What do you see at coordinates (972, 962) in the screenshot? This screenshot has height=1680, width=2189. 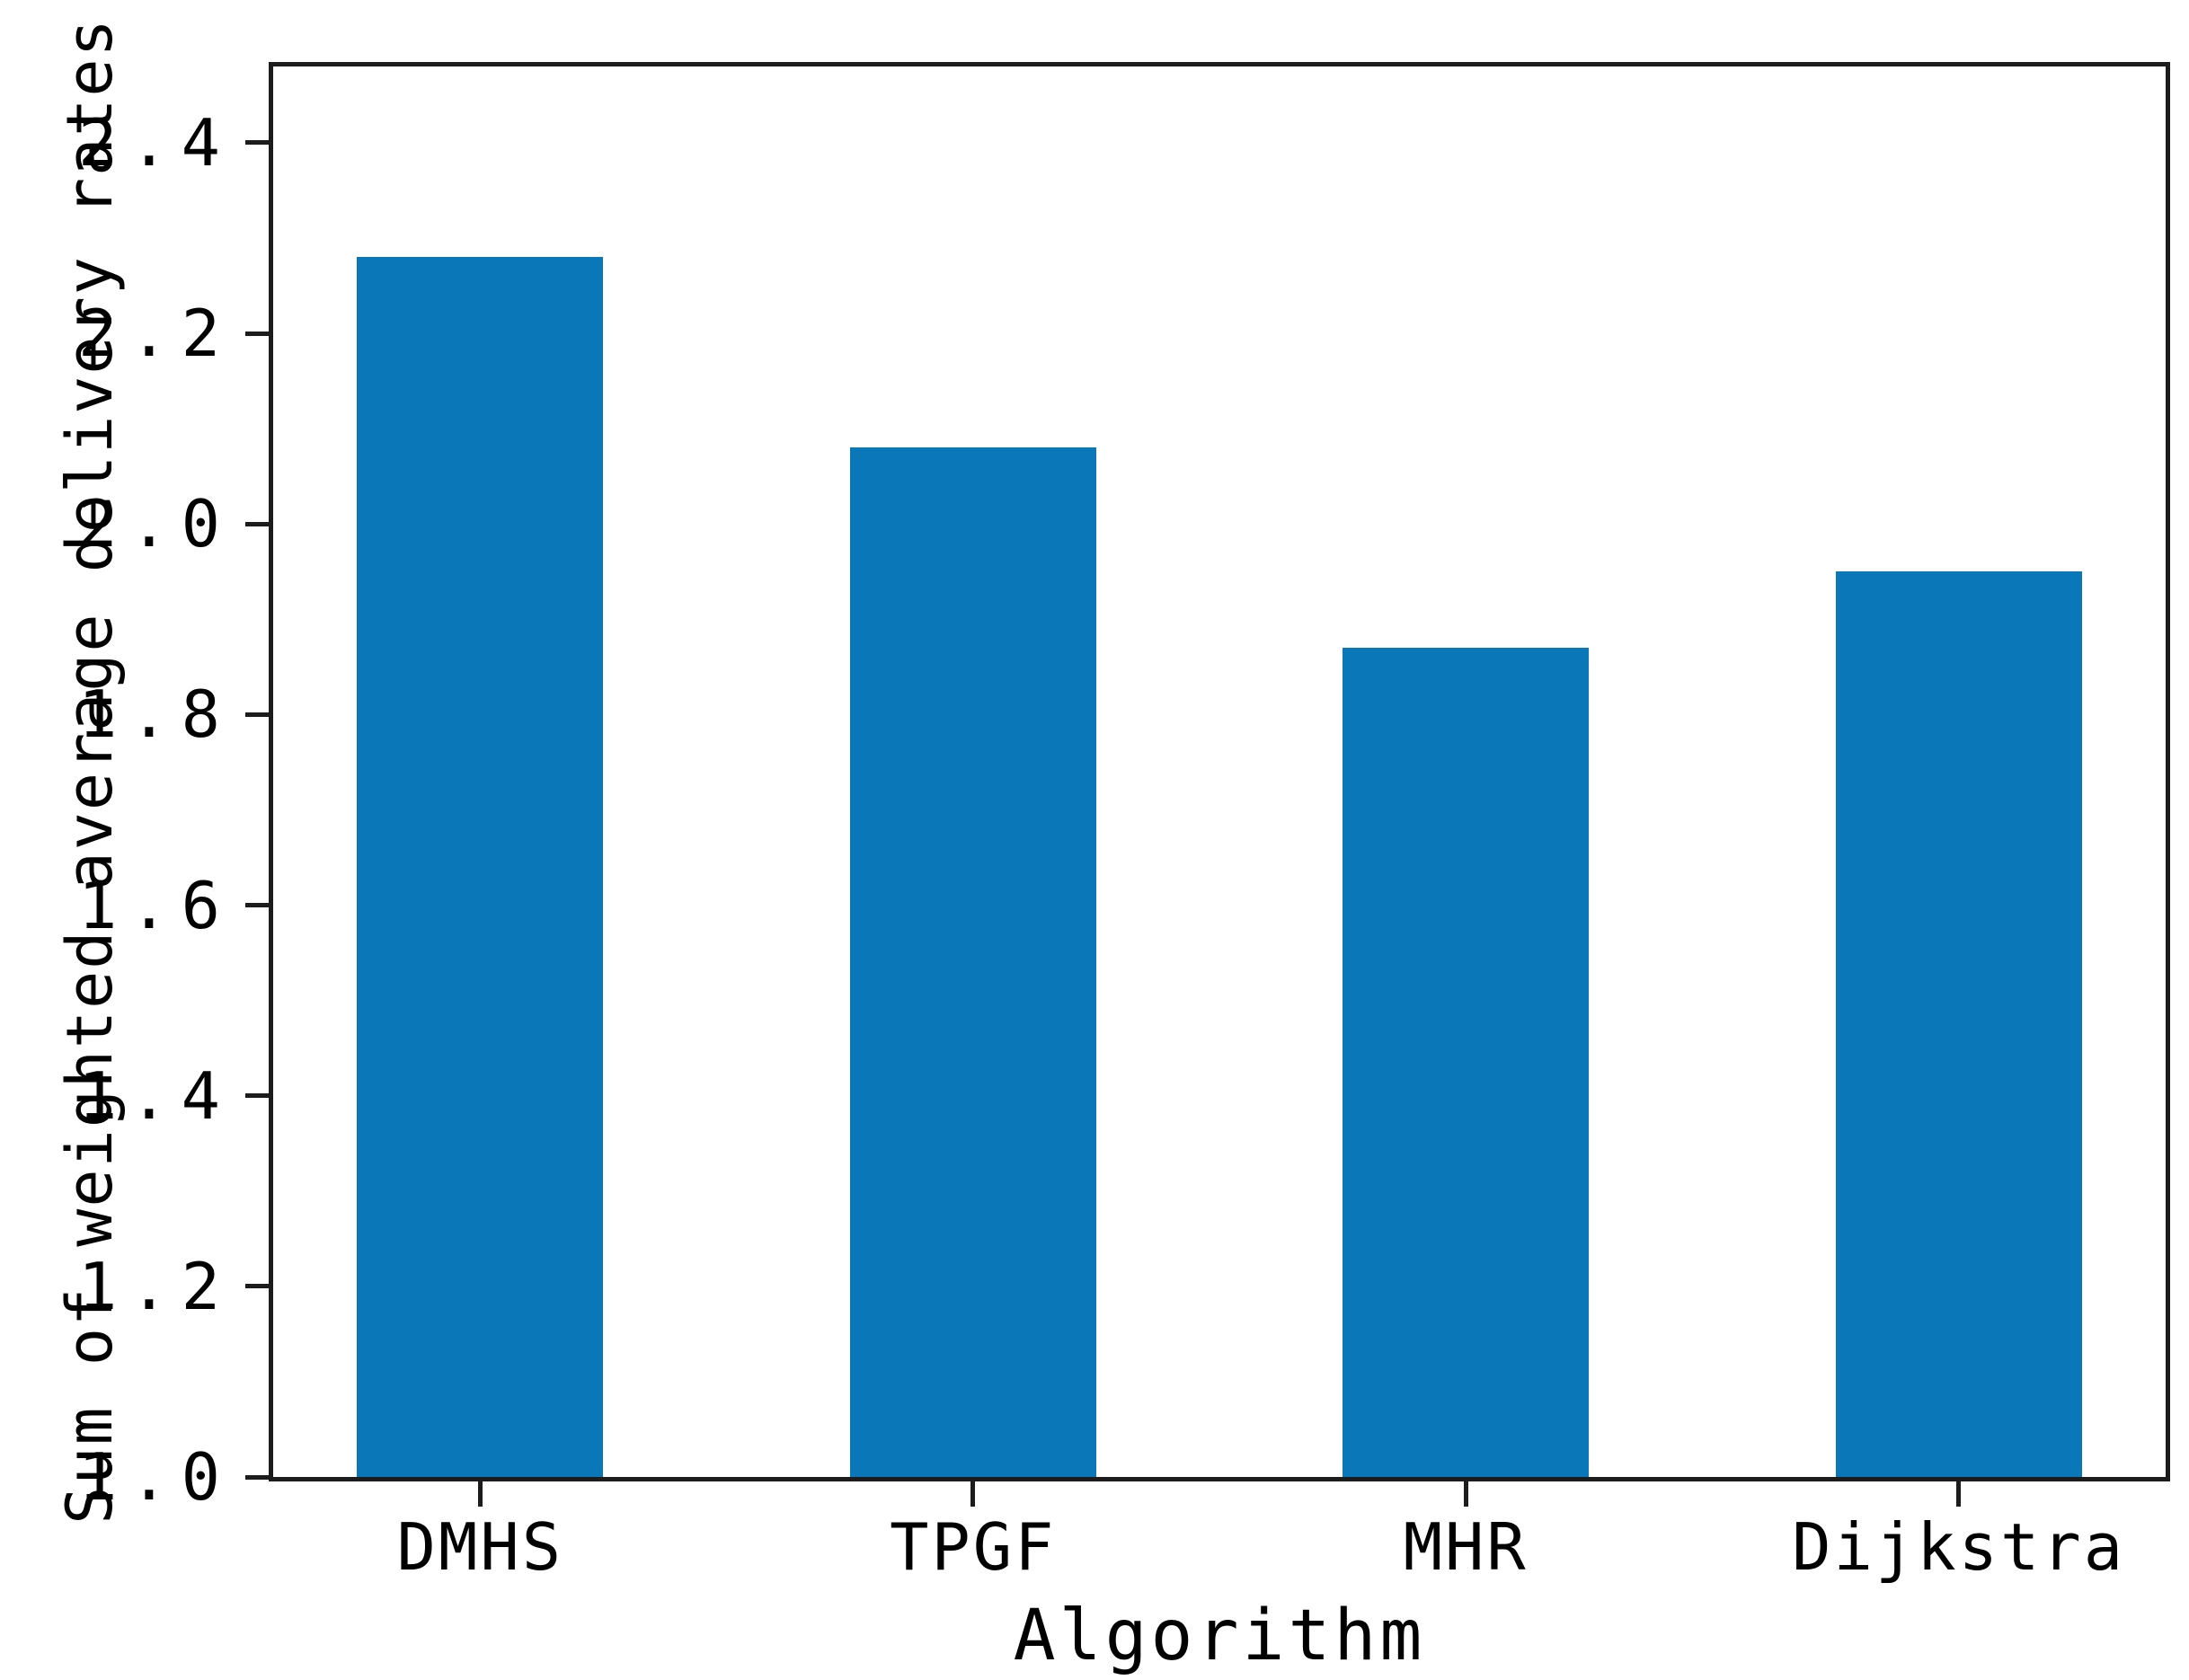 I see `bar-tpgf` at bounding box center [972, 962].